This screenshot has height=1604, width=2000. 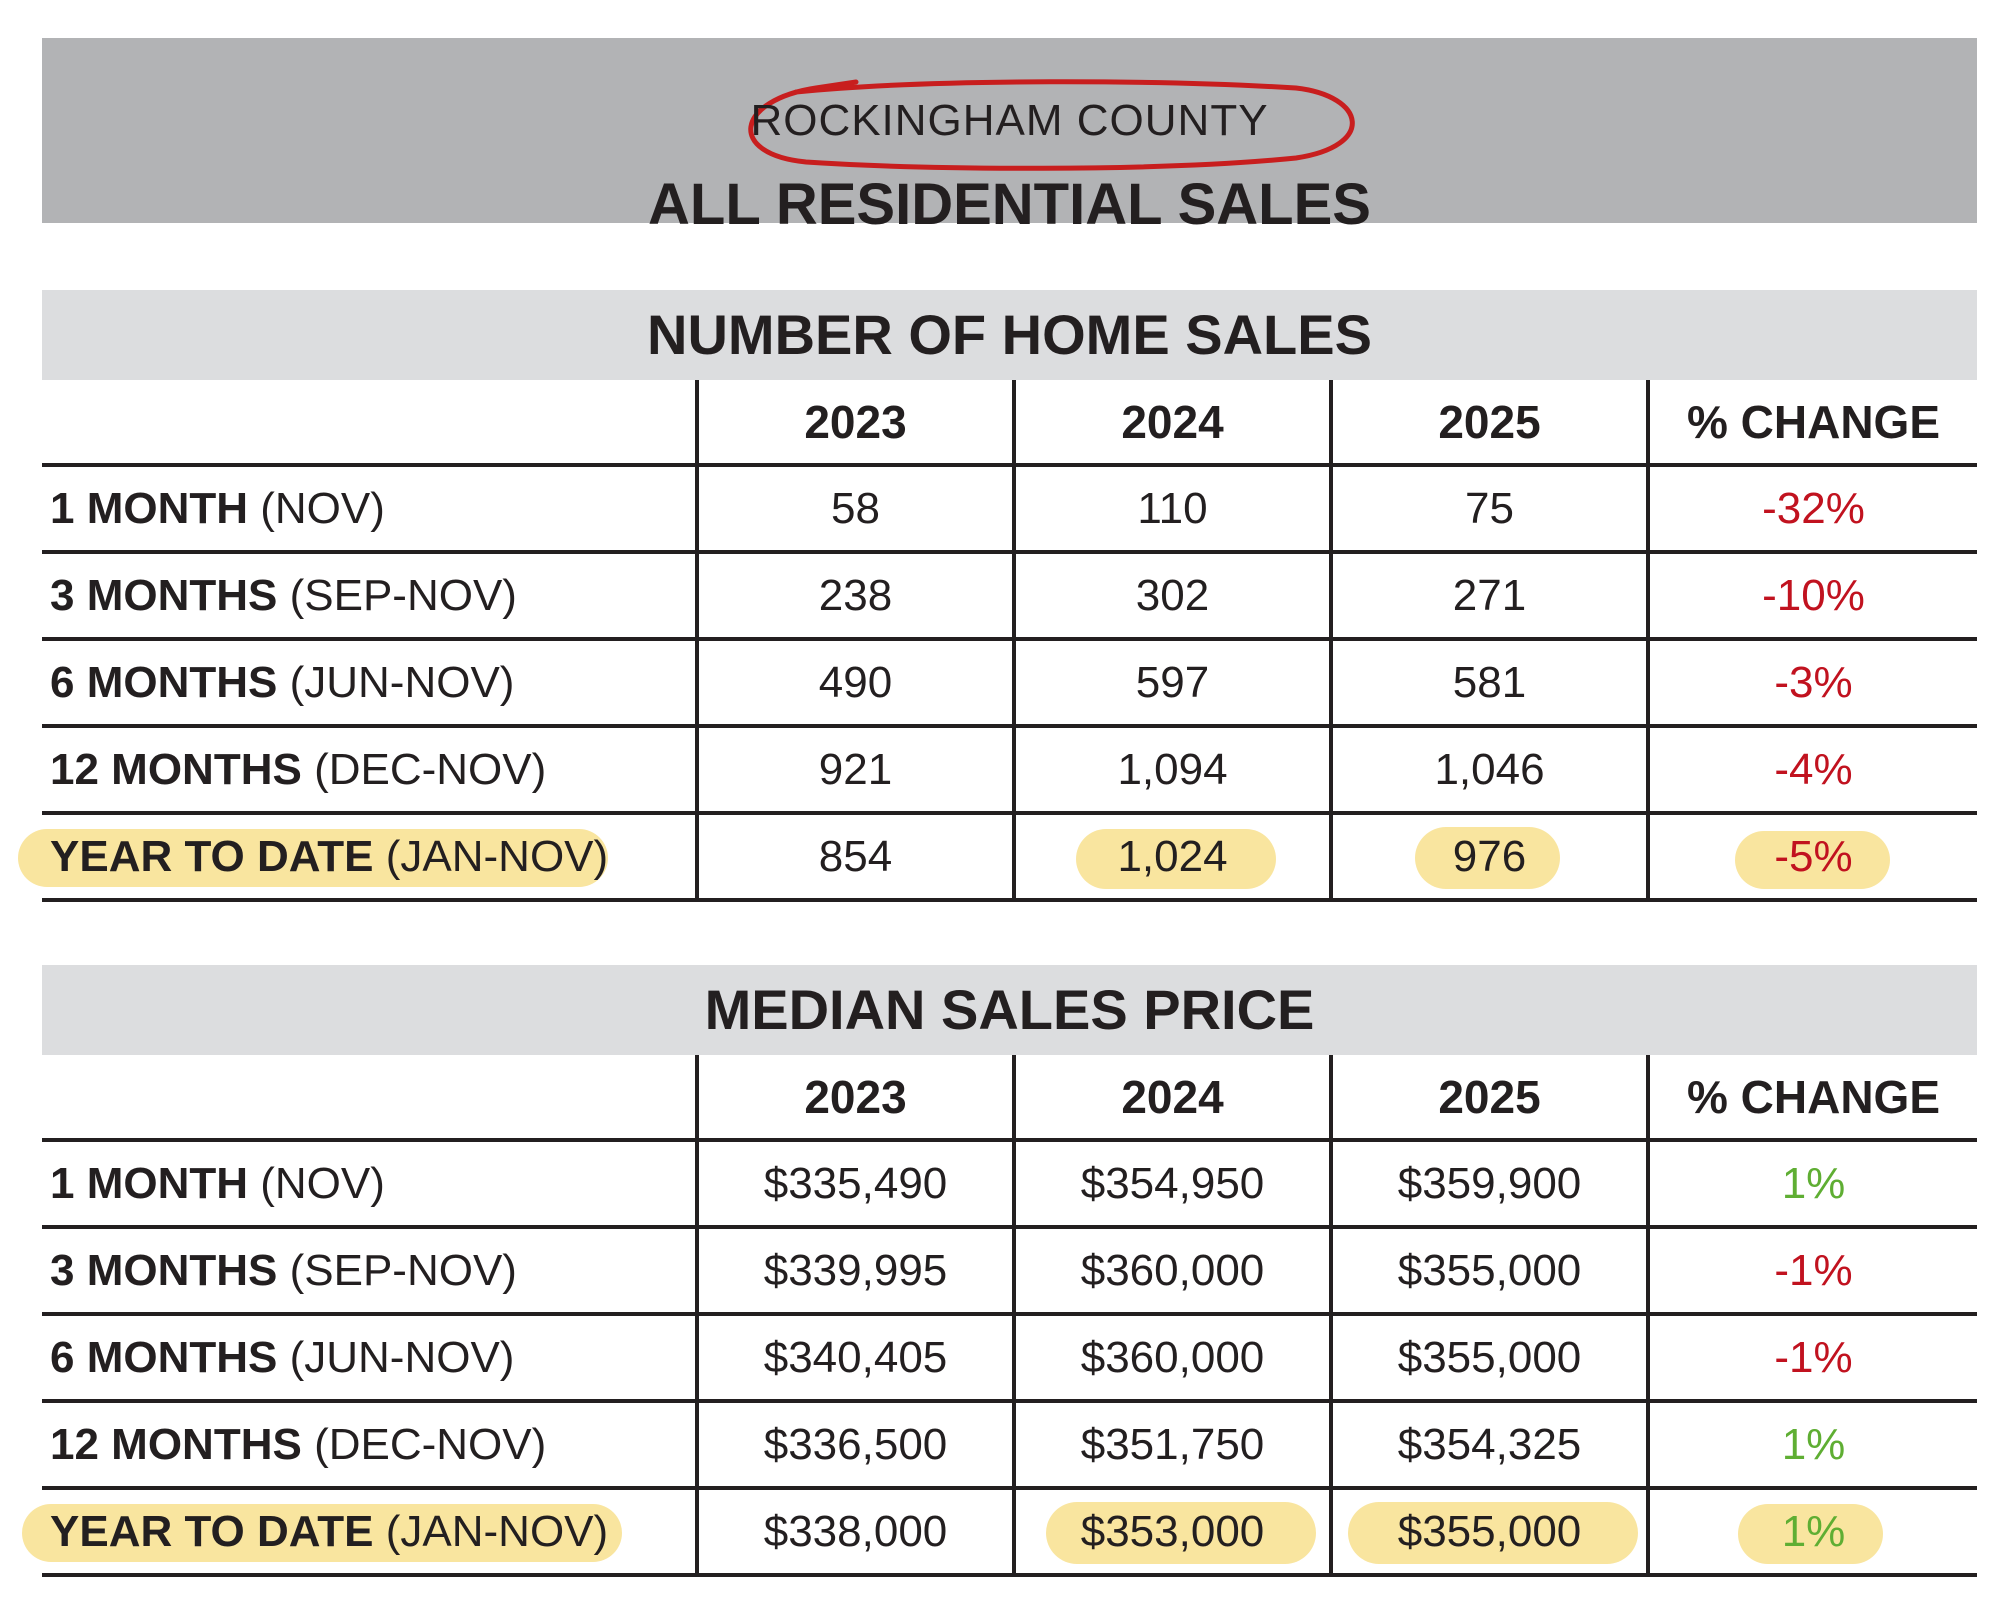 What do you see at coordinates (1171, 769) in the screenshot?
I see `cell-2024: 1,094` at bounding box center [1171, 769].